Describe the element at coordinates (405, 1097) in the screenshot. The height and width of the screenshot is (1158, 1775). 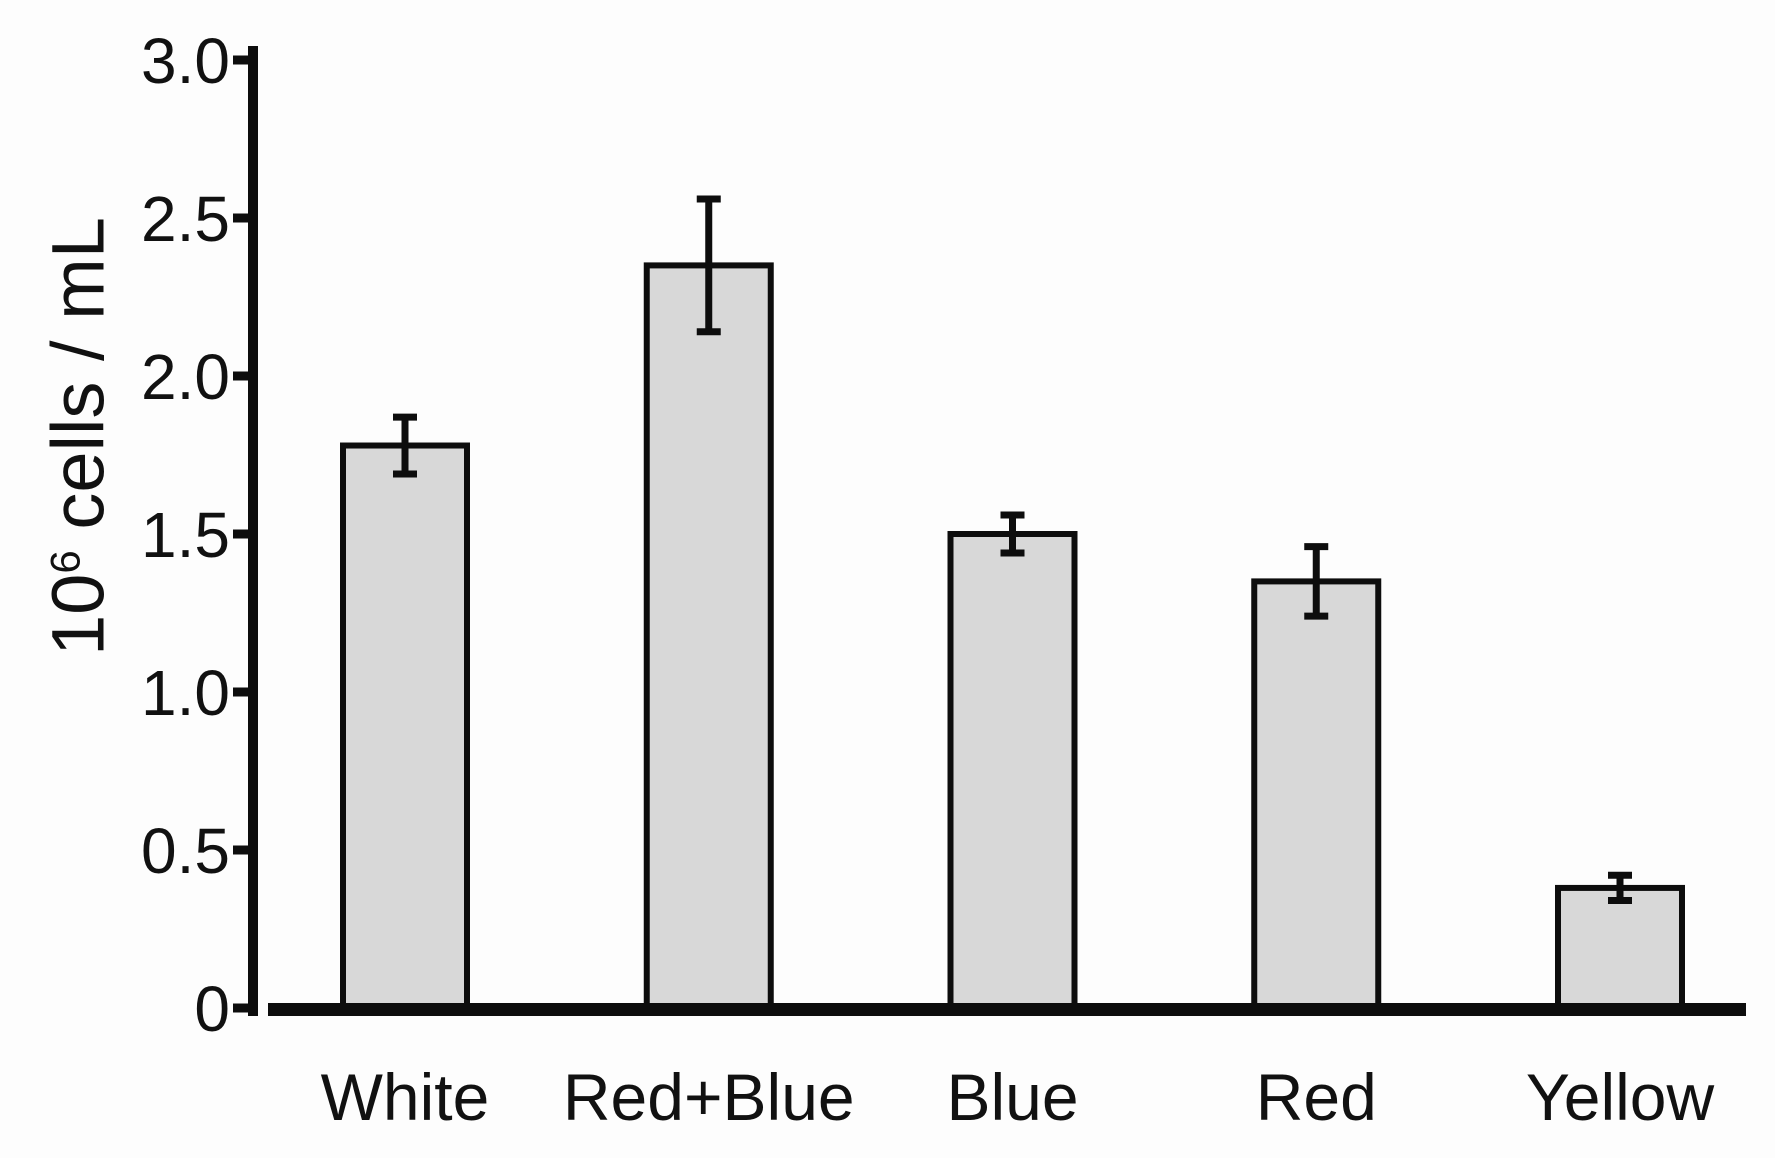
I see `x-axis-label-white: White` at that location.